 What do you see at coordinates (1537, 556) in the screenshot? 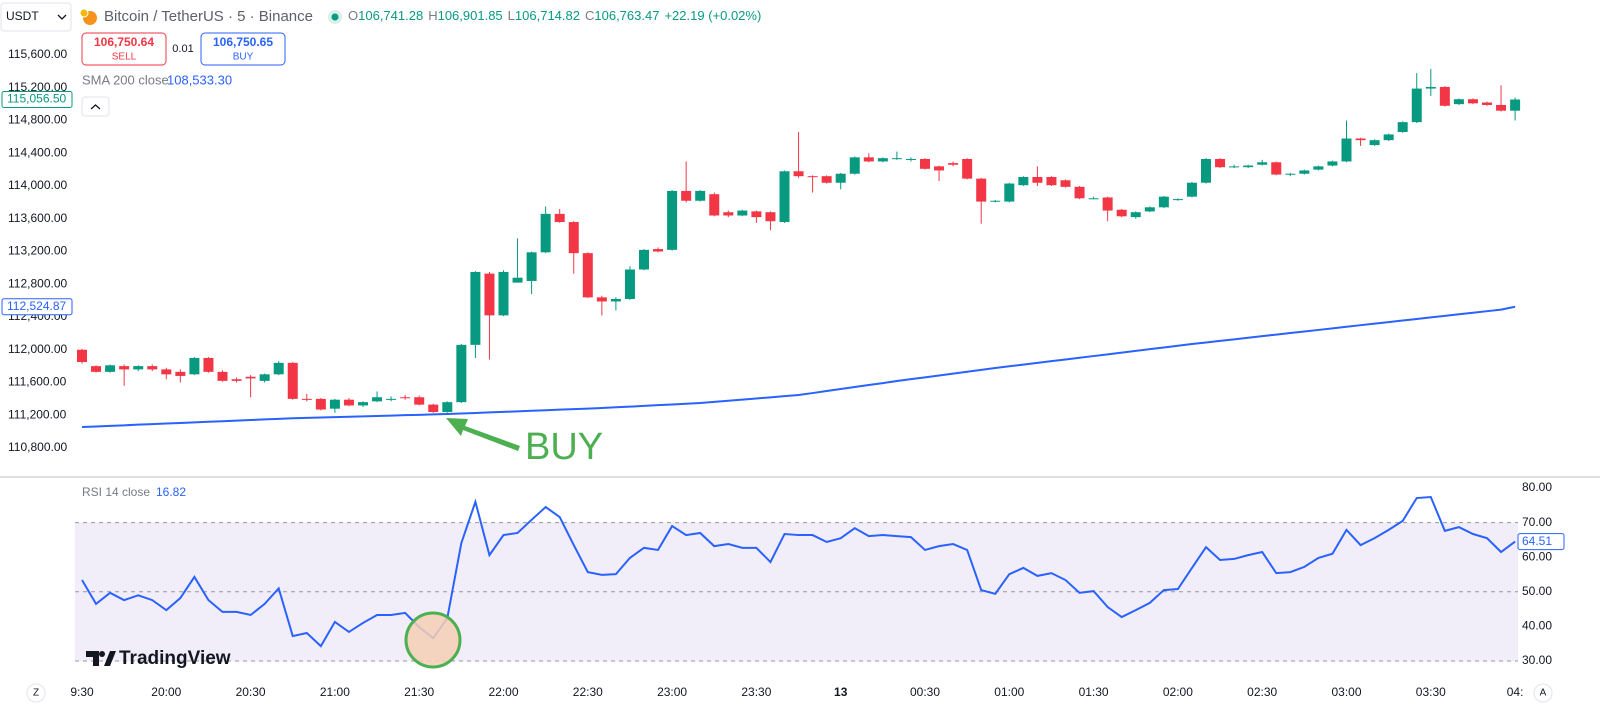
I see `y-tick-label: 60.00` at bounding box center [1537, 556].